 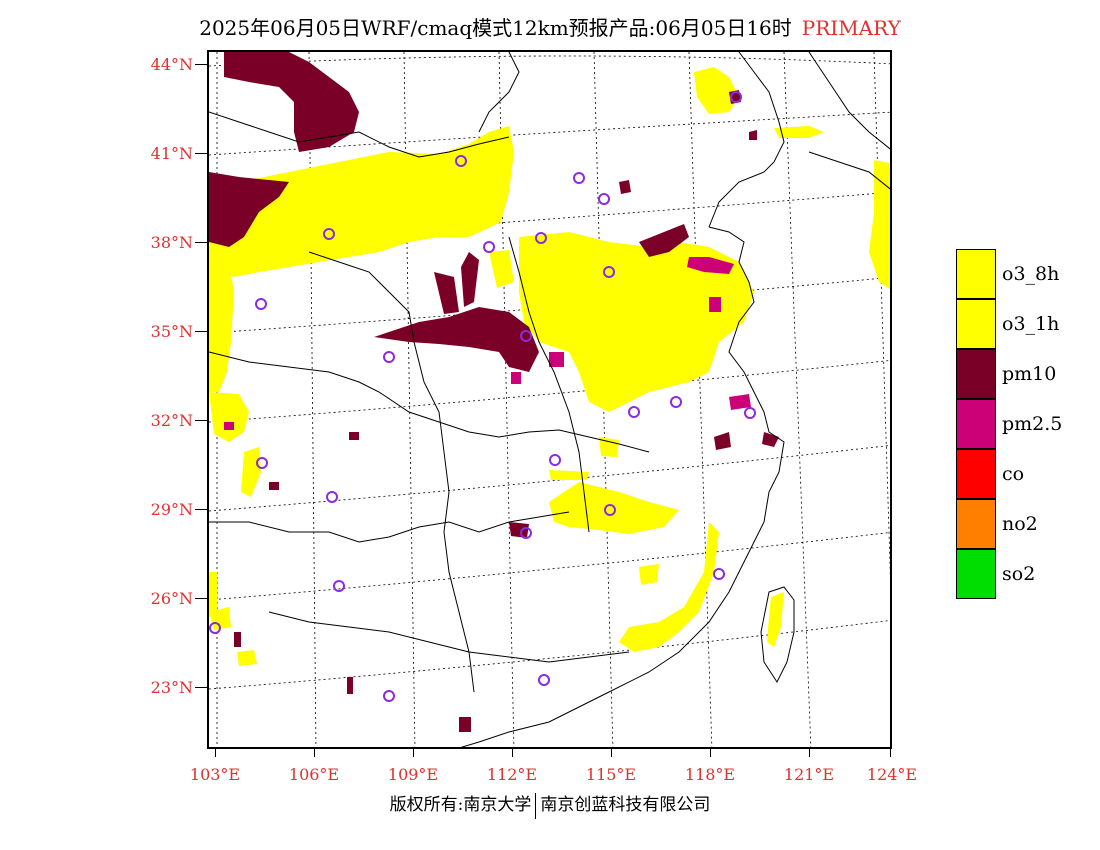 I want to click on lon-label: 103°E, so click(x=215, y=774).